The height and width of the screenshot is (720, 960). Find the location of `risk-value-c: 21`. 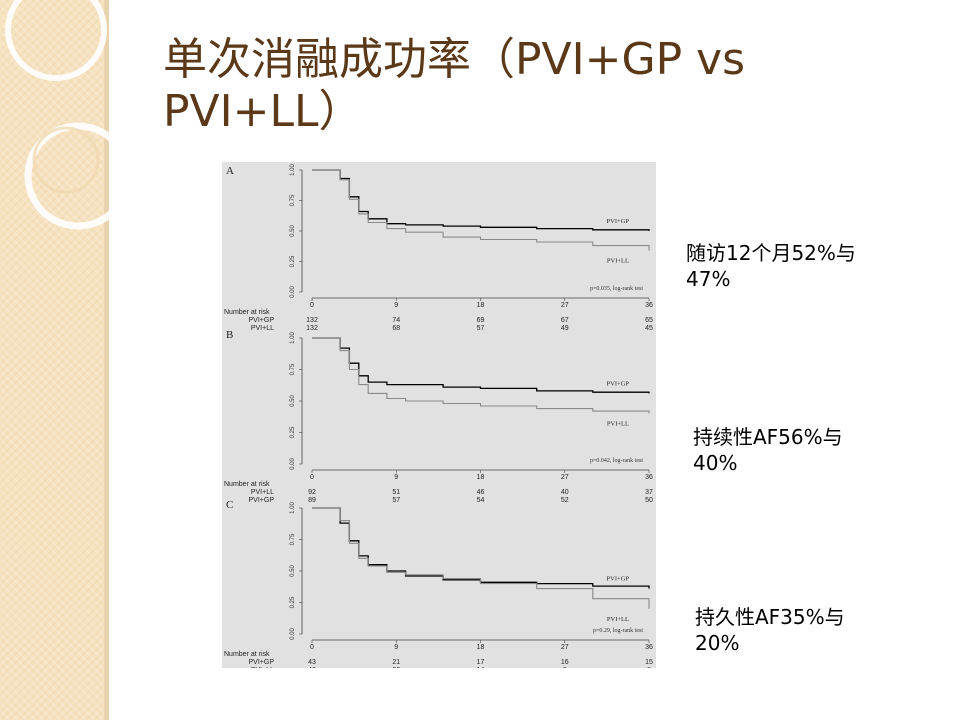

risk-value-c: 21 is located at coordinates (396, 662).